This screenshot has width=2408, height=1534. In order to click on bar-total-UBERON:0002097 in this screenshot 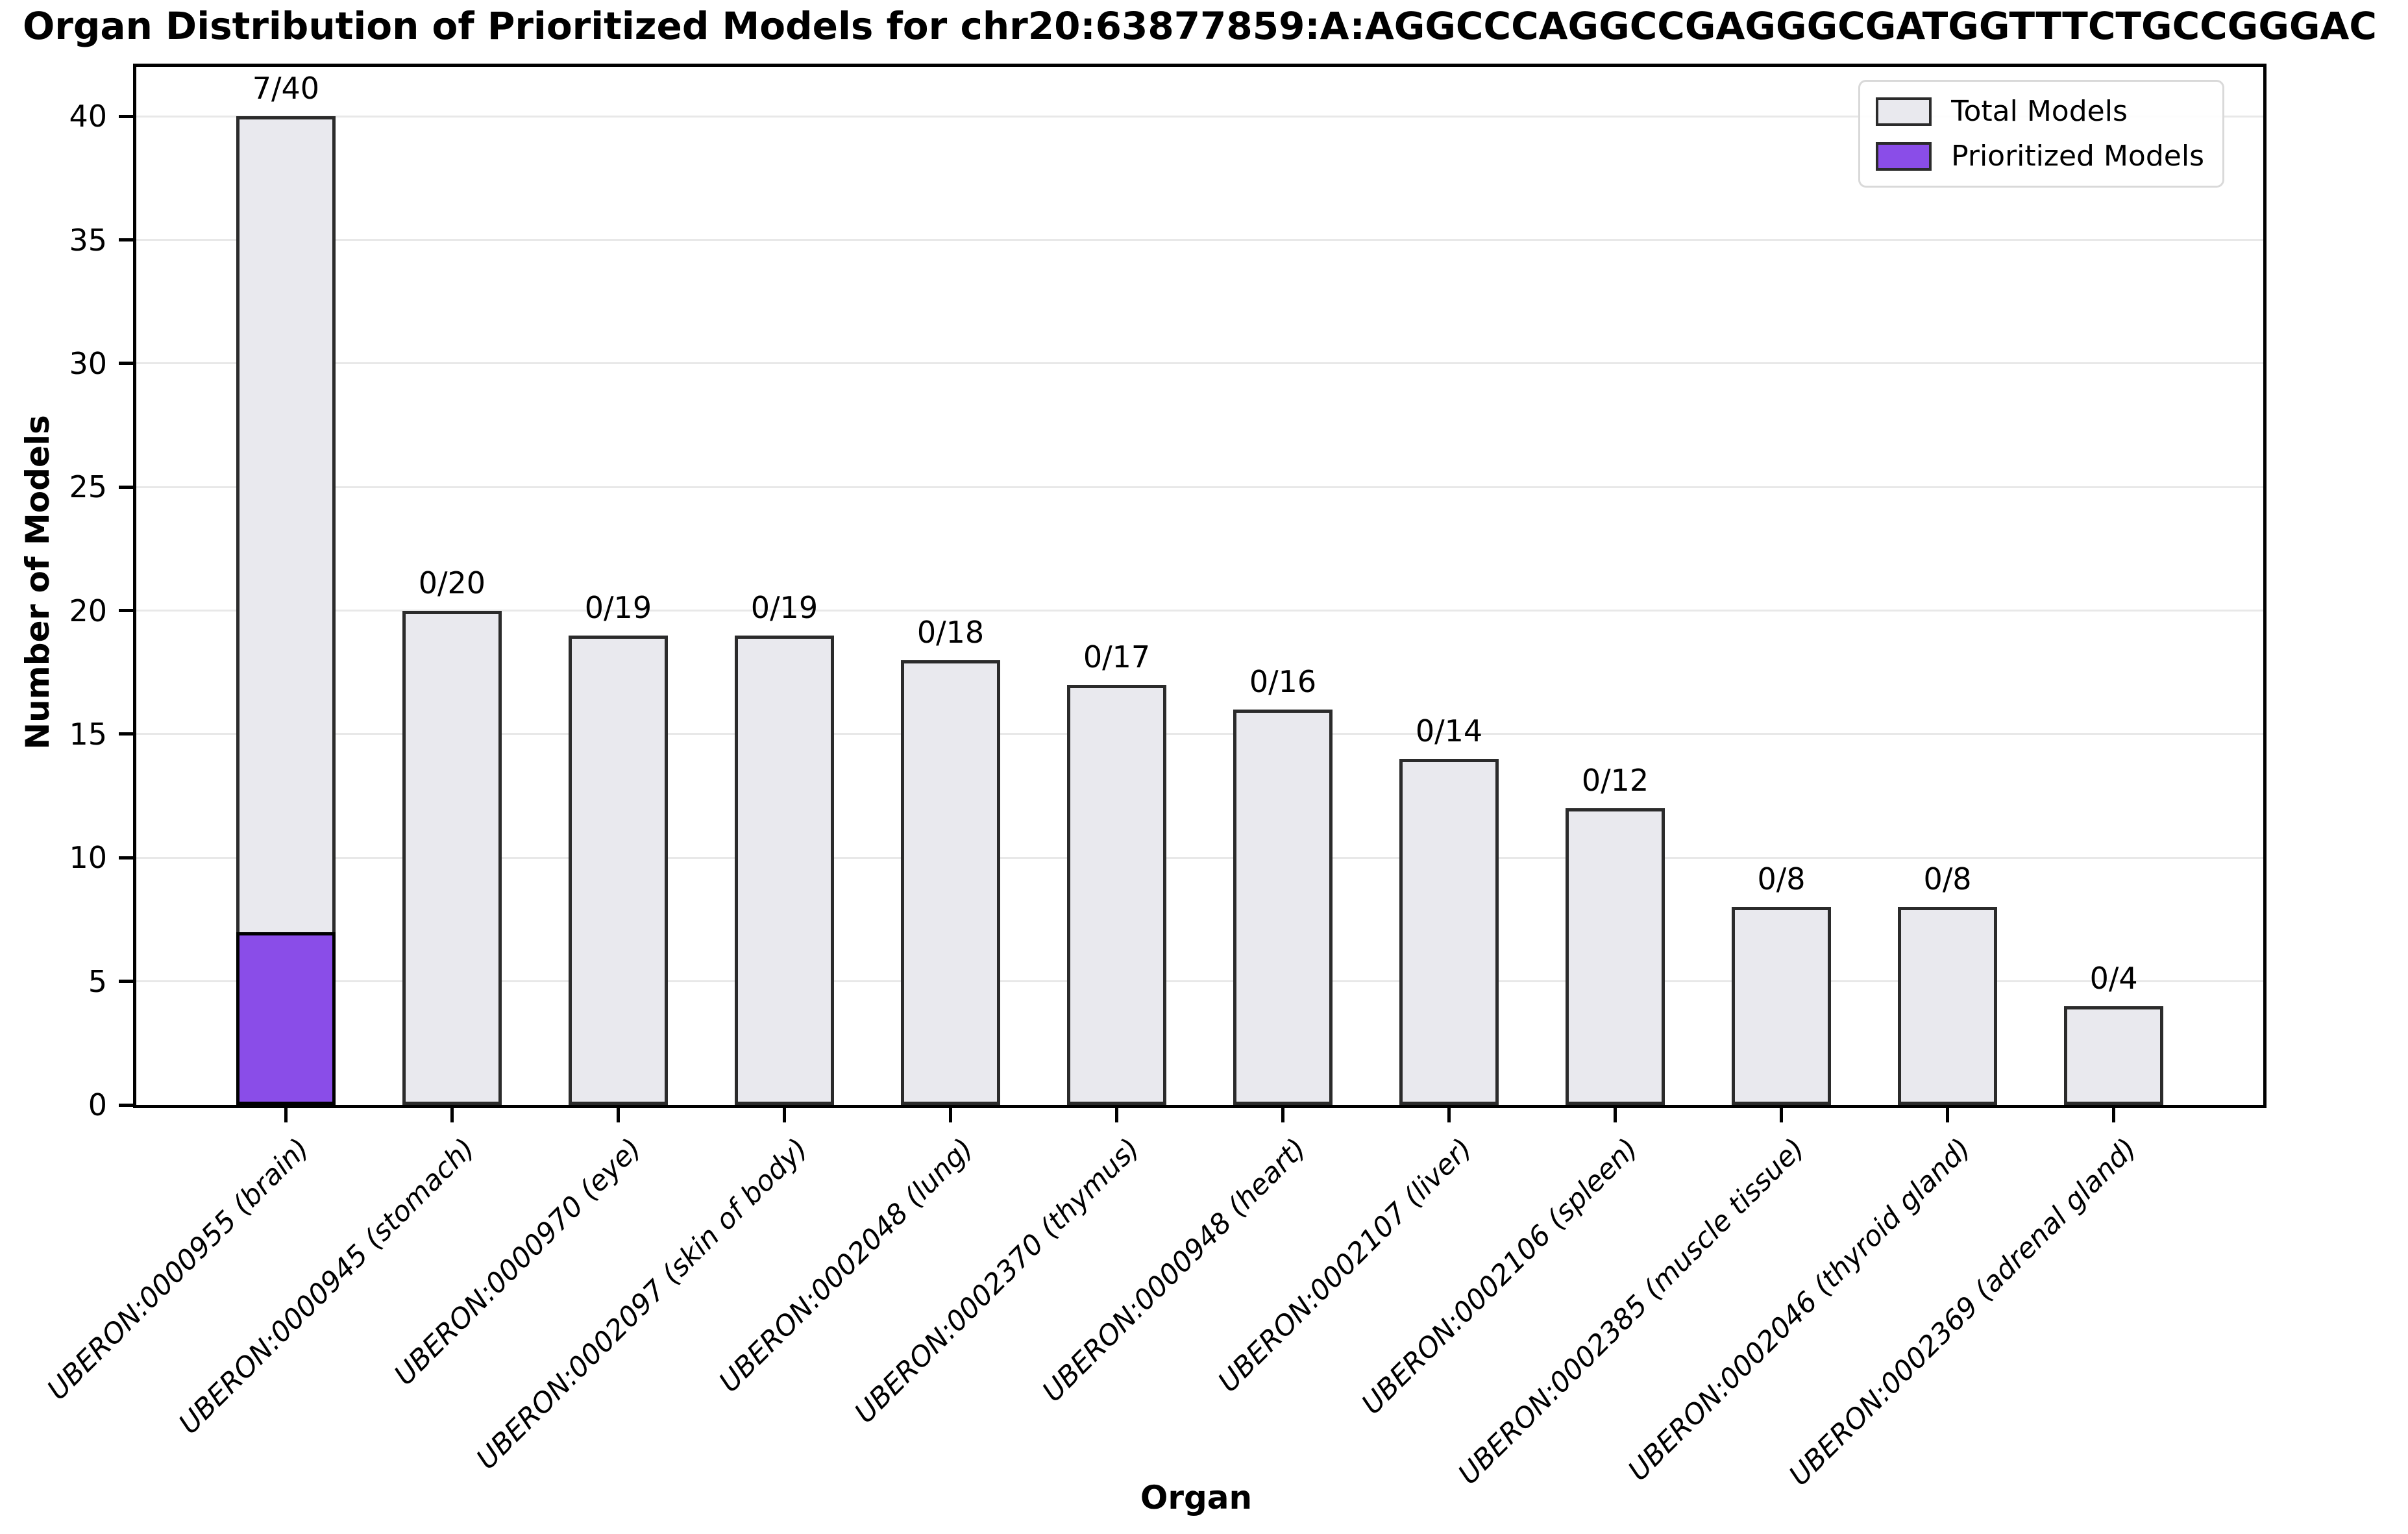, I will do `click(785, 870)`.